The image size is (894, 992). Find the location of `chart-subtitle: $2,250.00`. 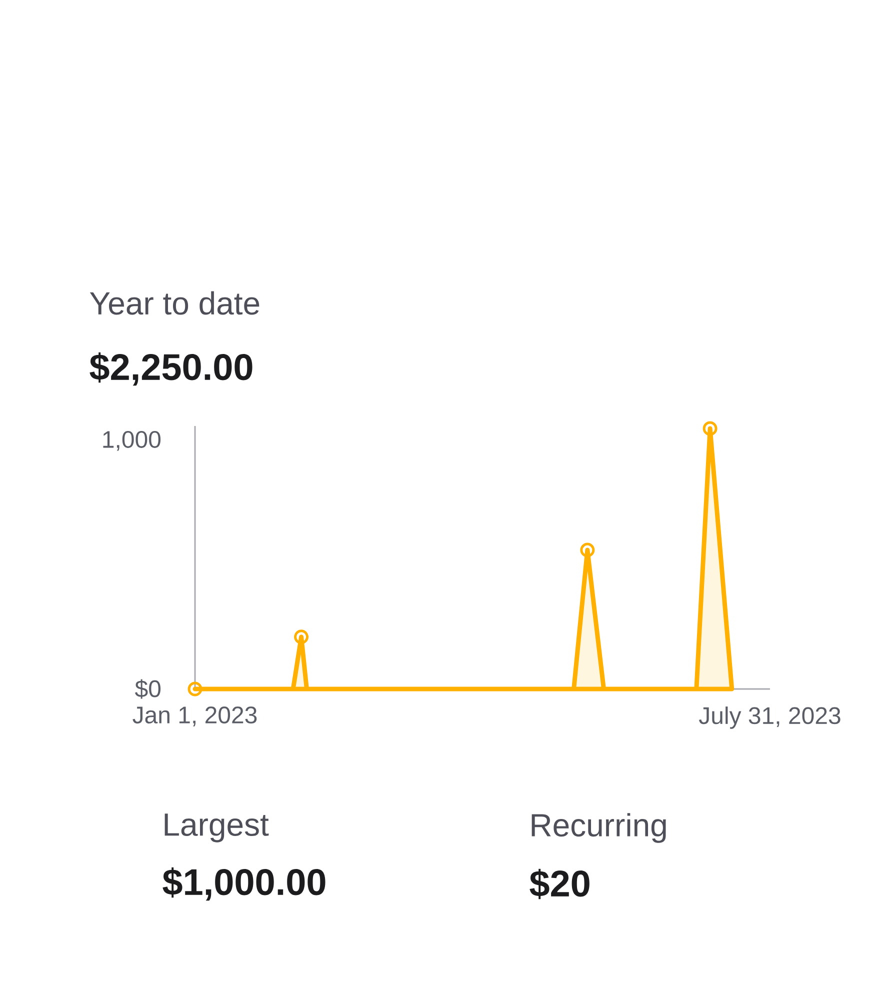

chart-subtitle: $2,250.00 is located at coordinates (171, 369).